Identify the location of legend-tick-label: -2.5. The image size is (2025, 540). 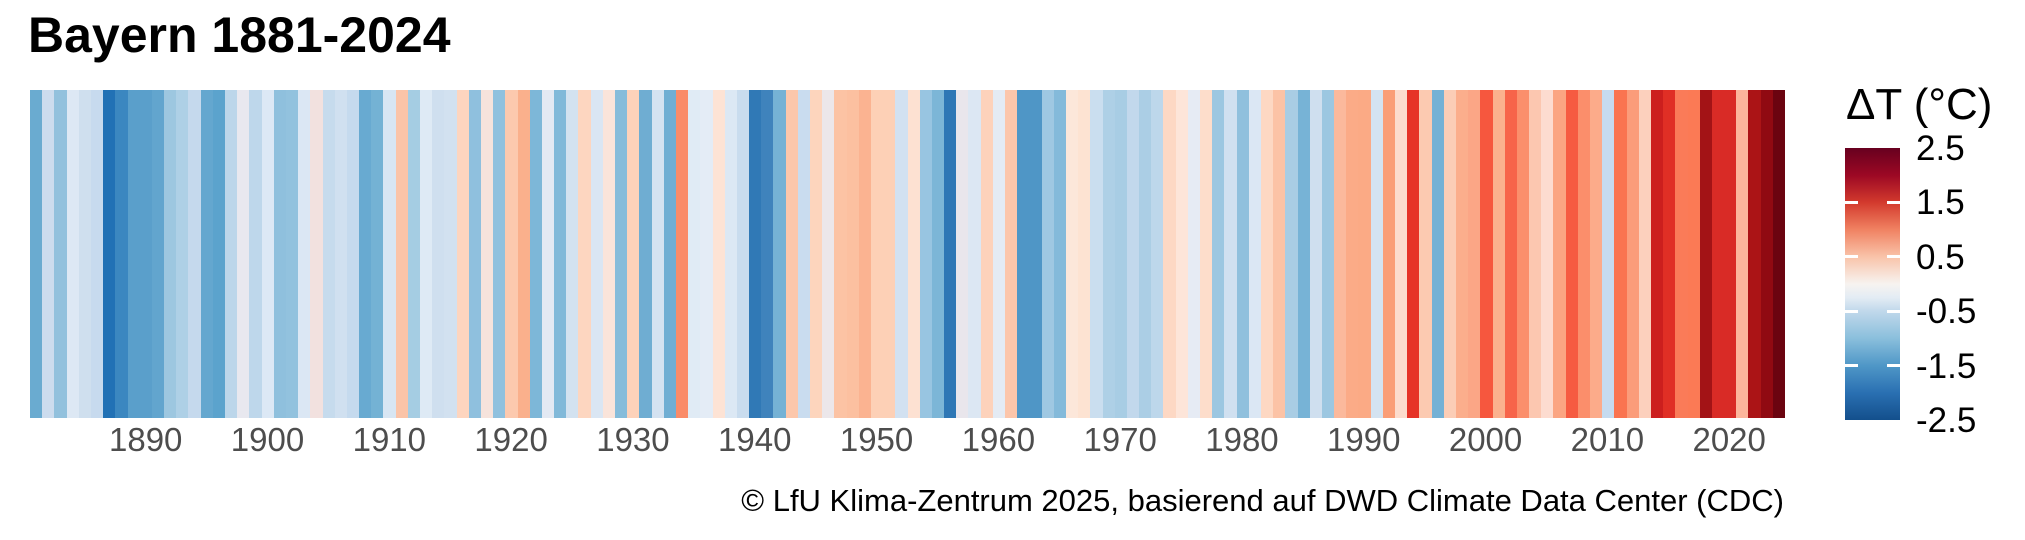
(1946, 420).